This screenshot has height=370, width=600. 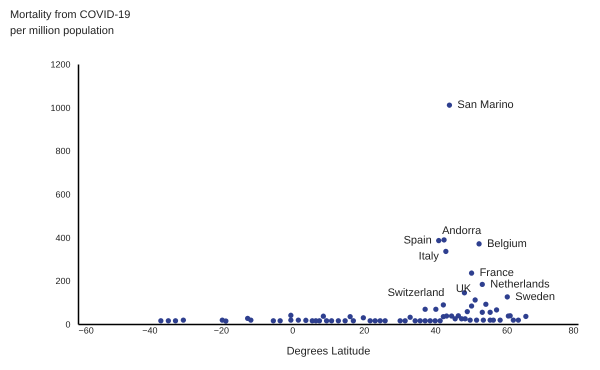 I want to click on annotation: UK, so click(x=464, y=288).